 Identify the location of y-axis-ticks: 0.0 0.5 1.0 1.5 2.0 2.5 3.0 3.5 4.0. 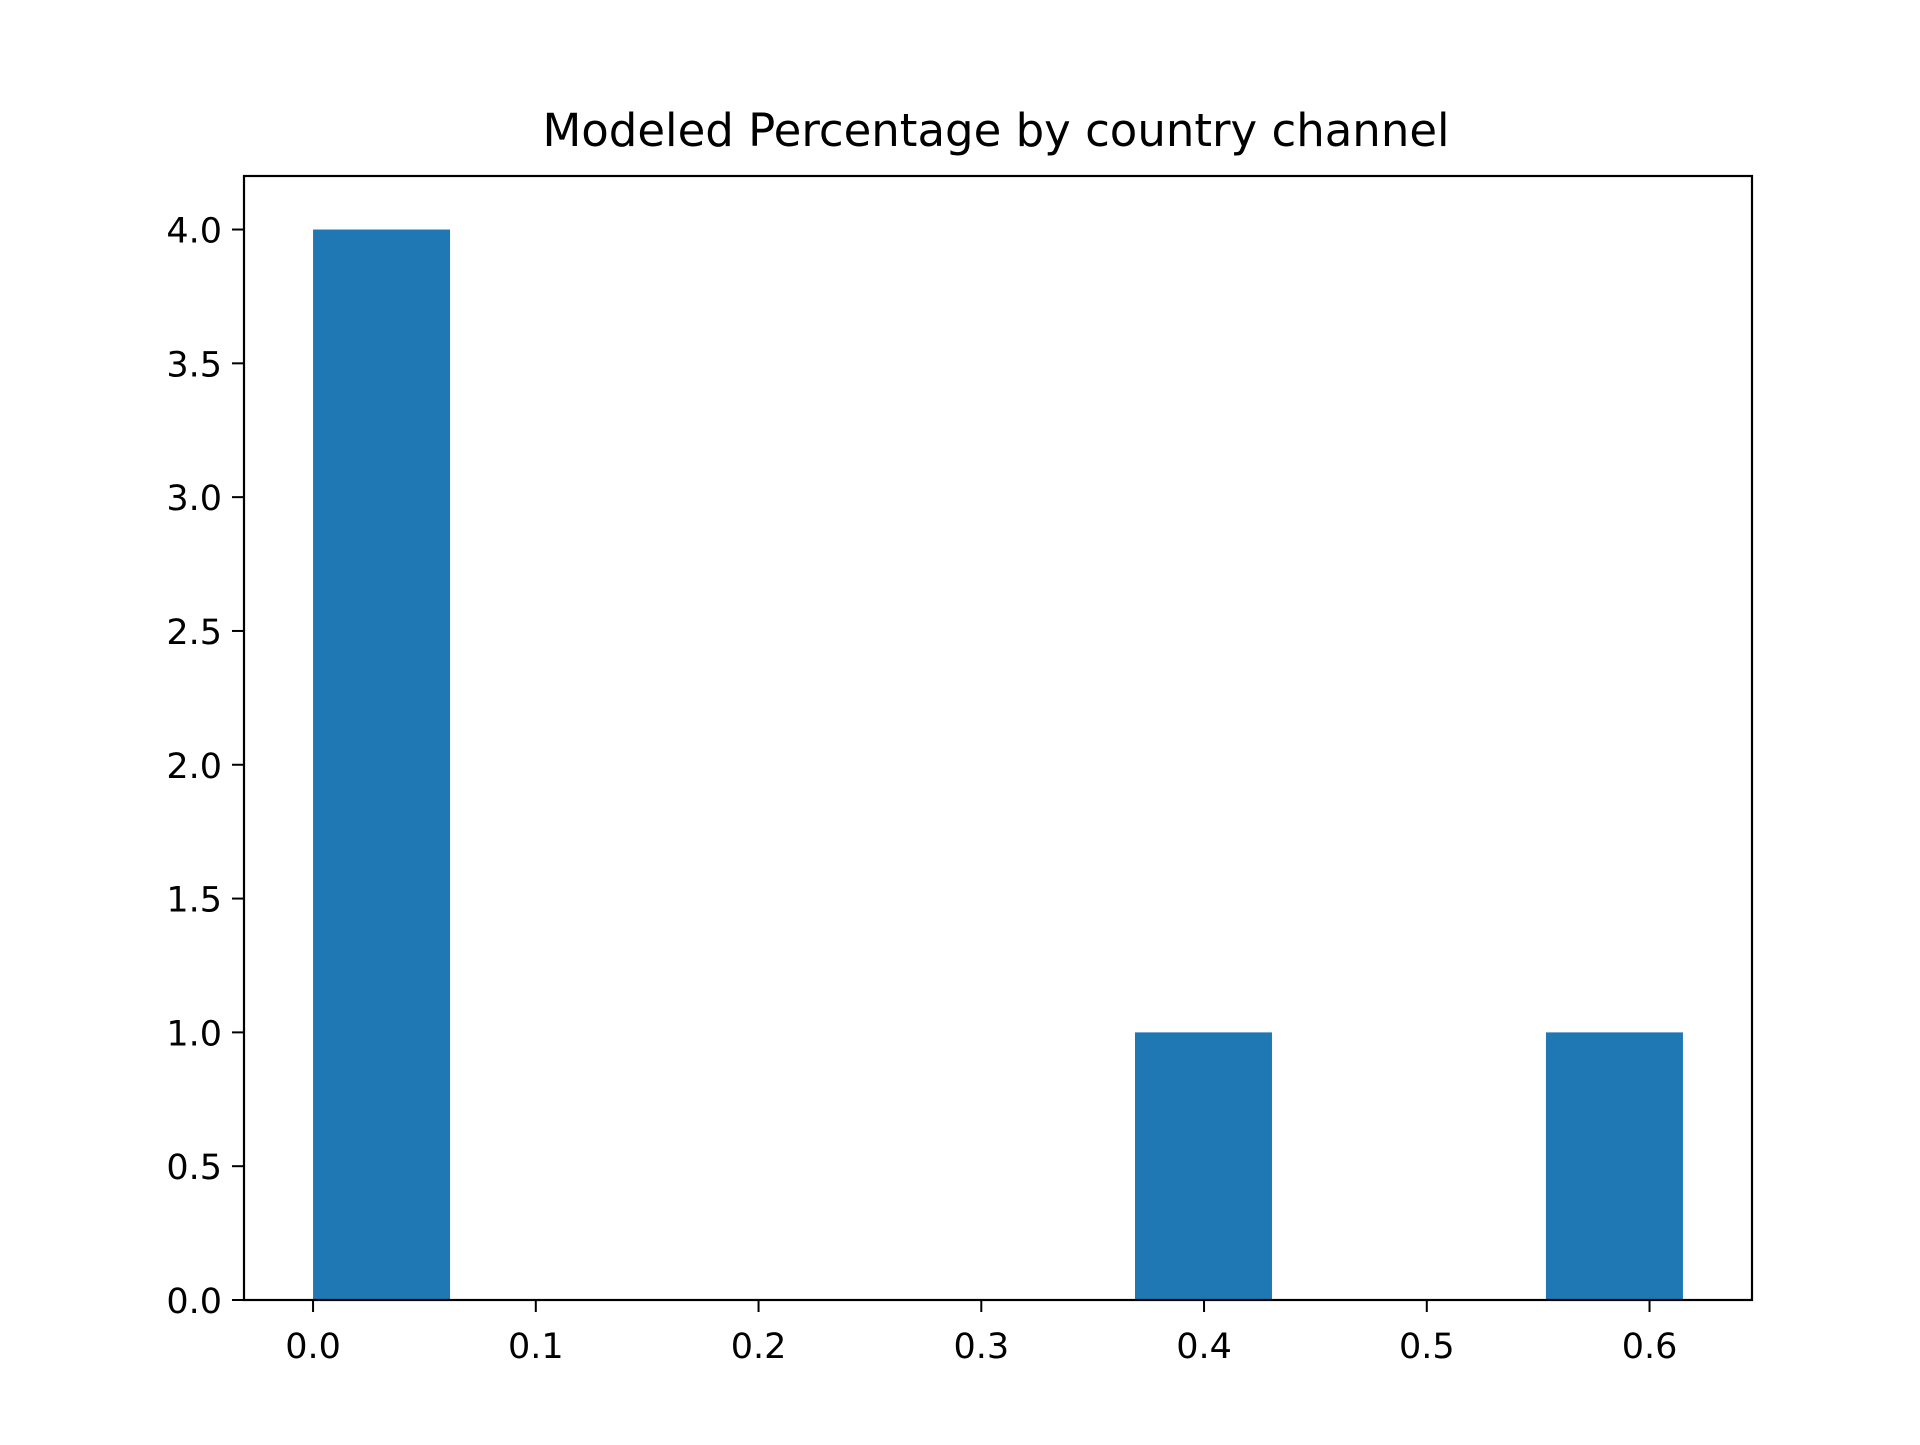
(205, 767).